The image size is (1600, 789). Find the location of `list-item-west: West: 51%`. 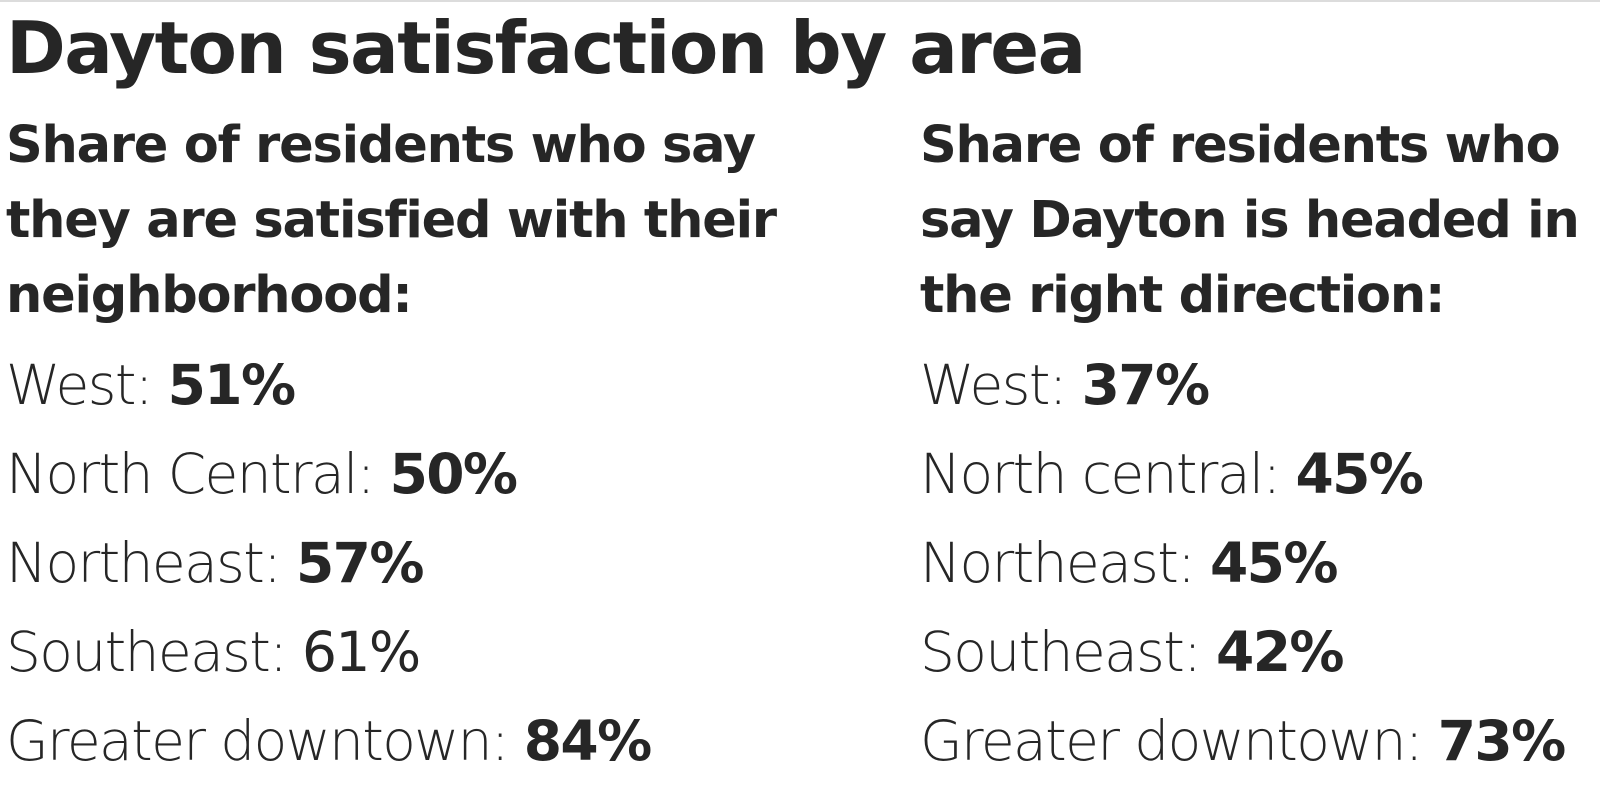

list-item-west: West: 51% is located at coordinates (328, 385).